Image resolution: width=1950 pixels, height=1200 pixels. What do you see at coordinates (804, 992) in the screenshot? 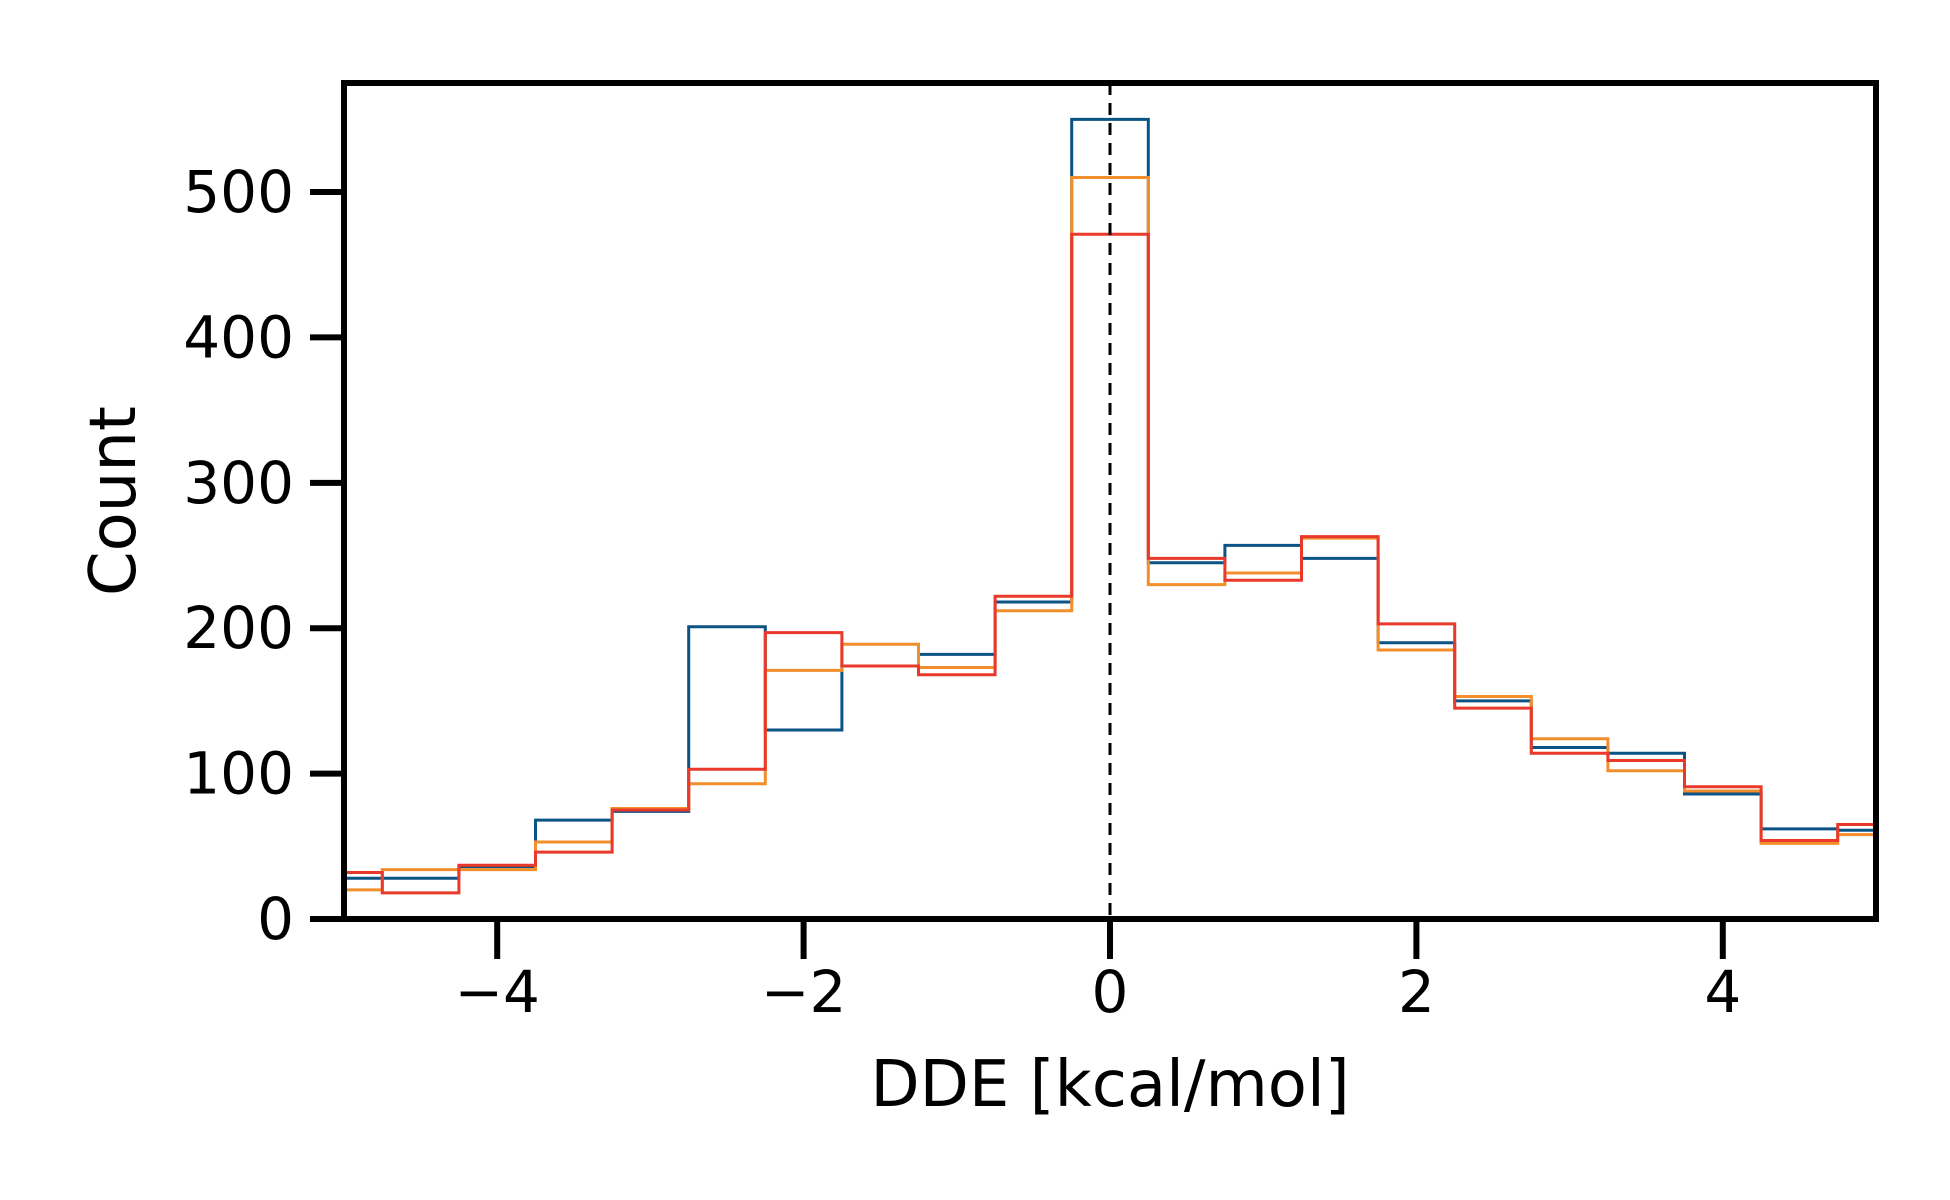
I see `x-tick-label: −2` at bounding box center [804, 992].